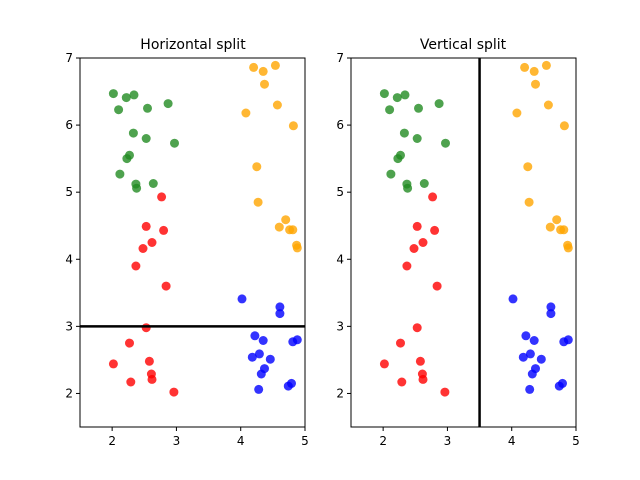 The width and height of the screenshot is (640, 480). Describe the element at coordinates (463, 45) in the screenshot. I see `chart-title: Vertical split` at that location.